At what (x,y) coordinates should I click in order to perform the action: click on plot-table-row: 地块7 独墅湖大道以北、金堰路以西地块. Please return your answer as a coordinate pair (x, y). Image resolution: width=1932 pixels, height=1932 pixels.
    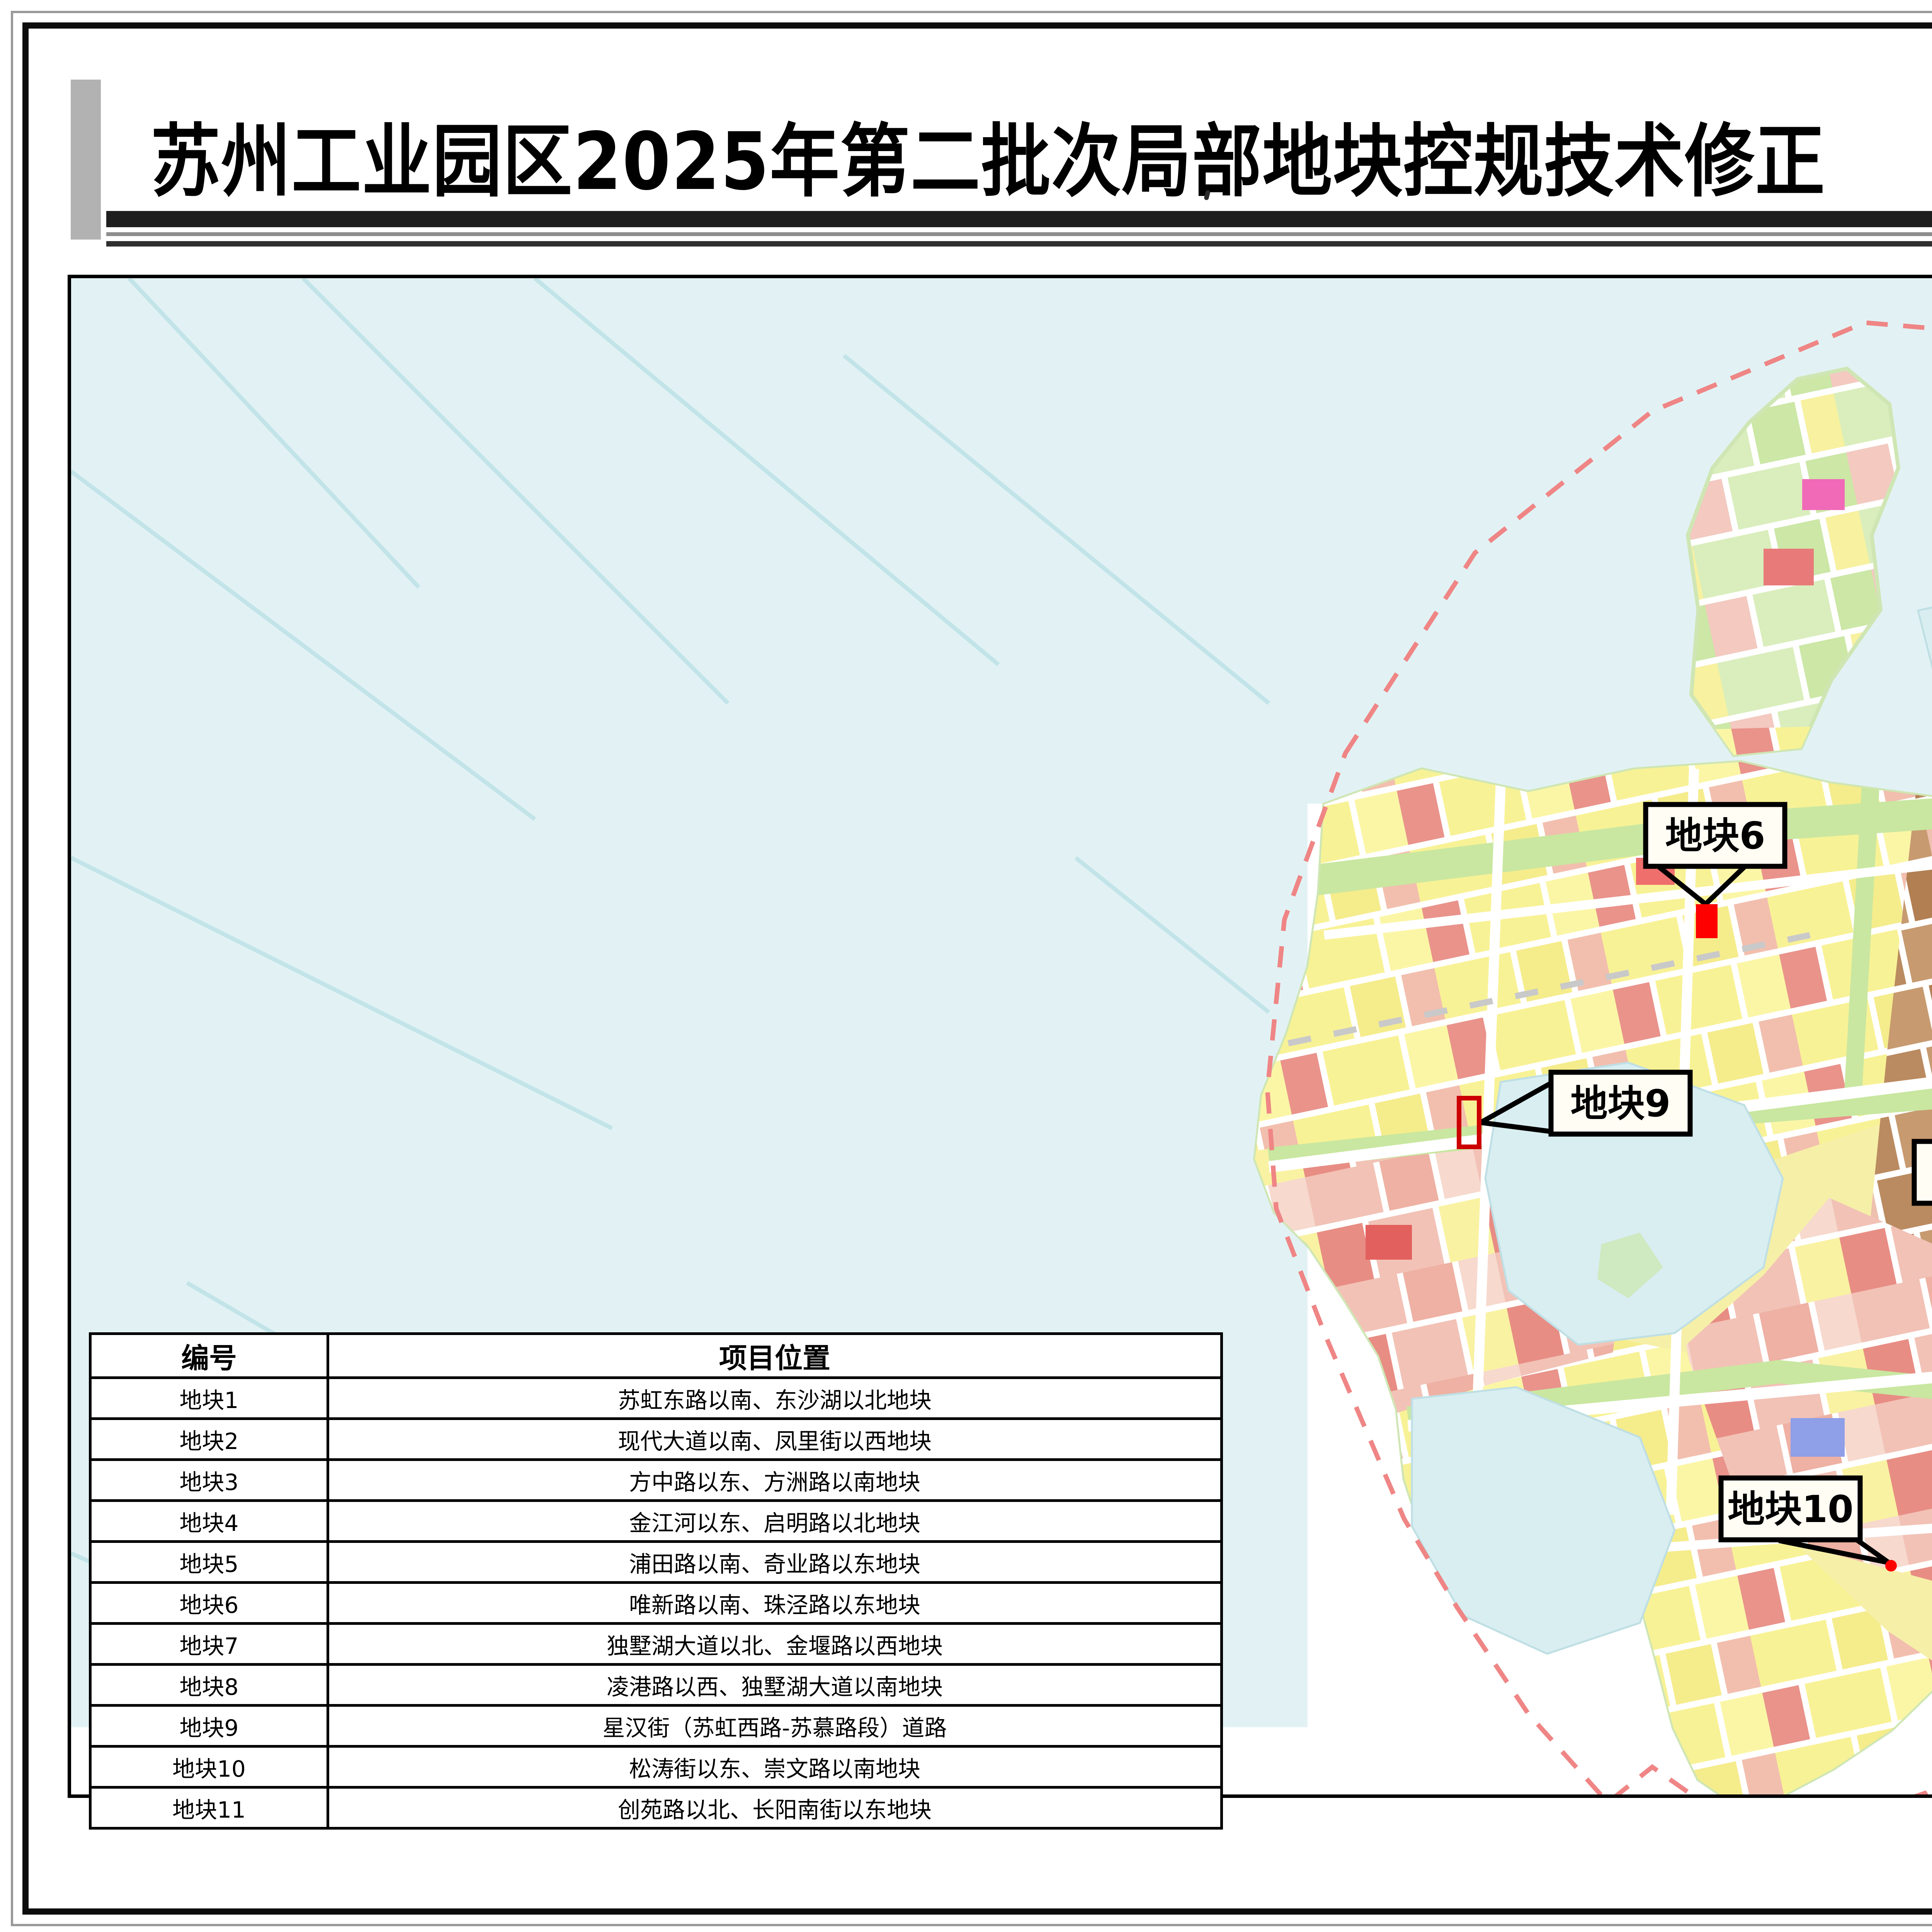
    Looking at the image, I should click on (656, 1644).